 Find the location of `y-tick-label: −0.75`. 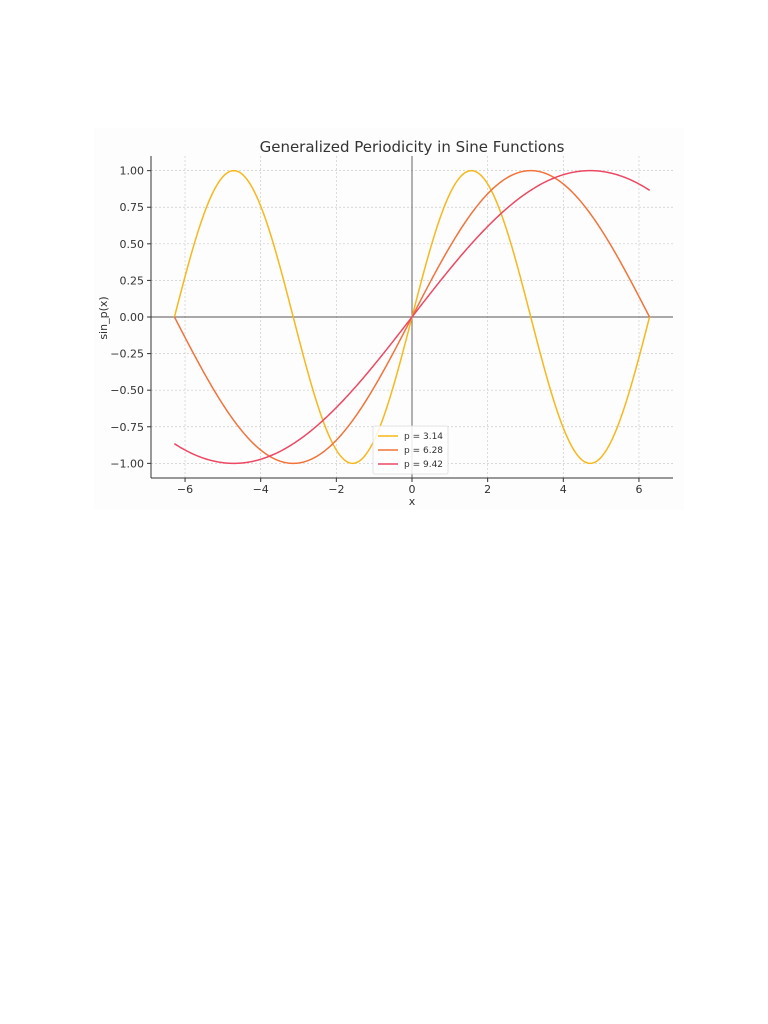

y-tick-label: −0.75 is located at coordinates (127, 427).